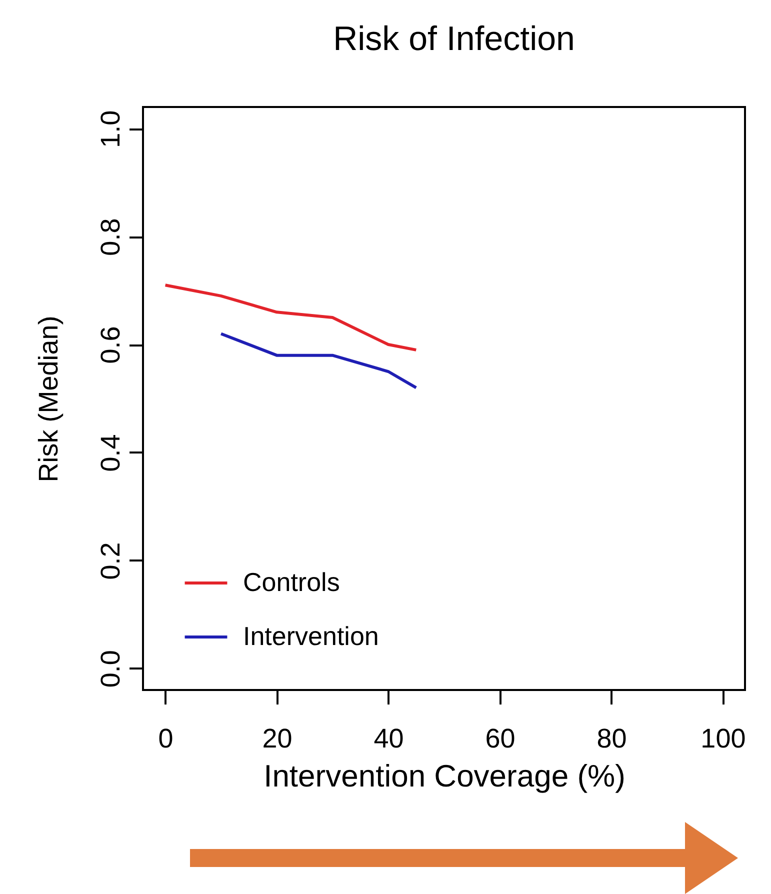  Describe the element at coordinates (111, 453) in the screenshot. I see `y-tick-label: 0.4` at that location.